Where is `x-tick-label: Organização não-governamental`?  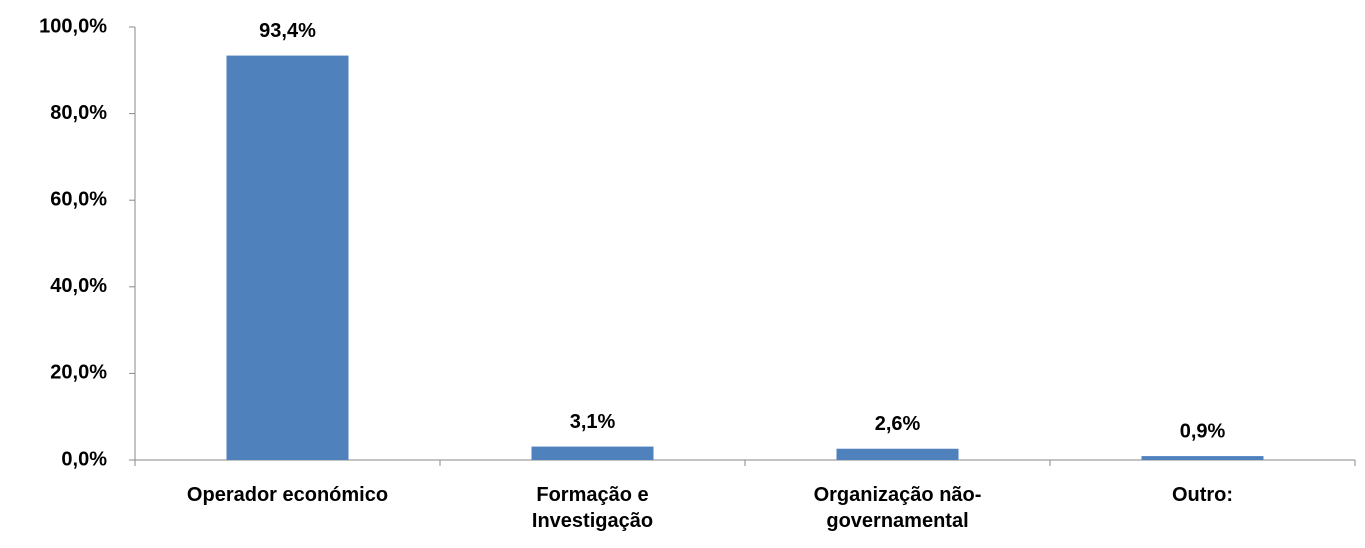
x-tick-label: Organização não-governamental is located at coordinates (897, 508).